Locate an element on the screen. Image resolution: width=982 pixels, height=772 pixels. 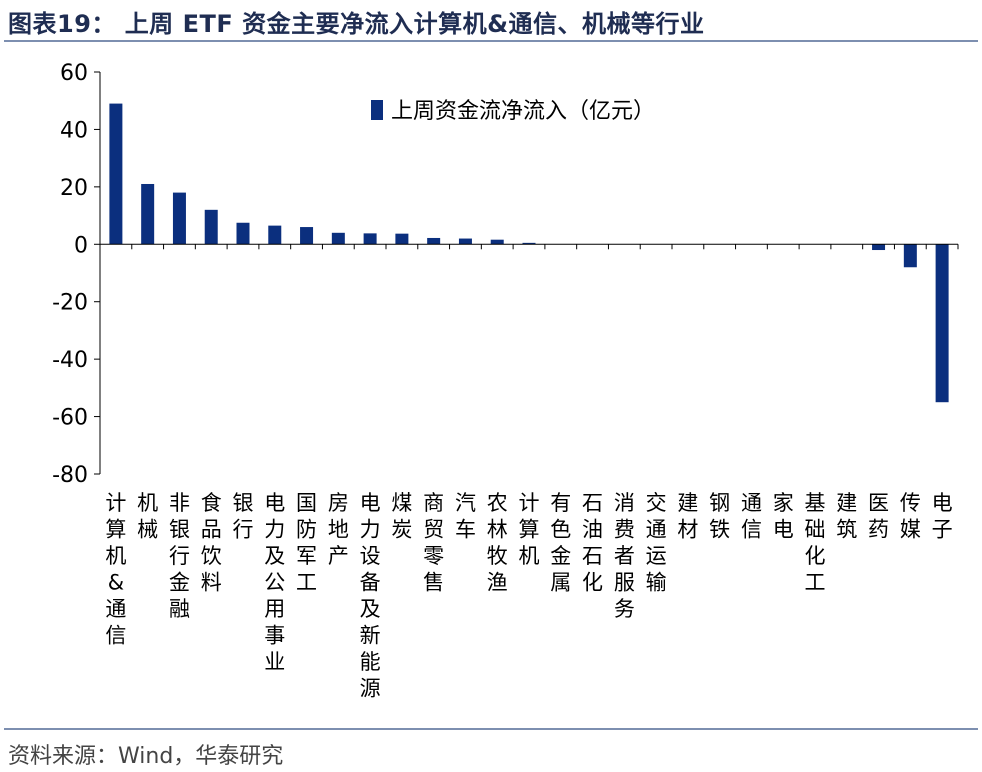
x-tick-label: 汽车 is located at coordinates (465, 516).